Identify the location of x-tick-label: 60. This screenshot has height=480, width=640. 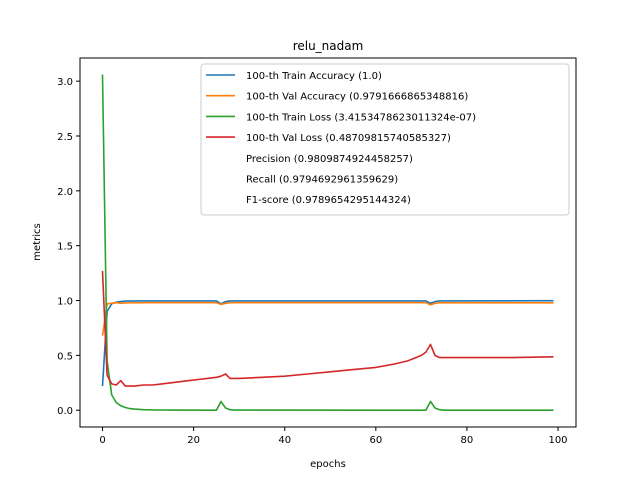
(375, 440).